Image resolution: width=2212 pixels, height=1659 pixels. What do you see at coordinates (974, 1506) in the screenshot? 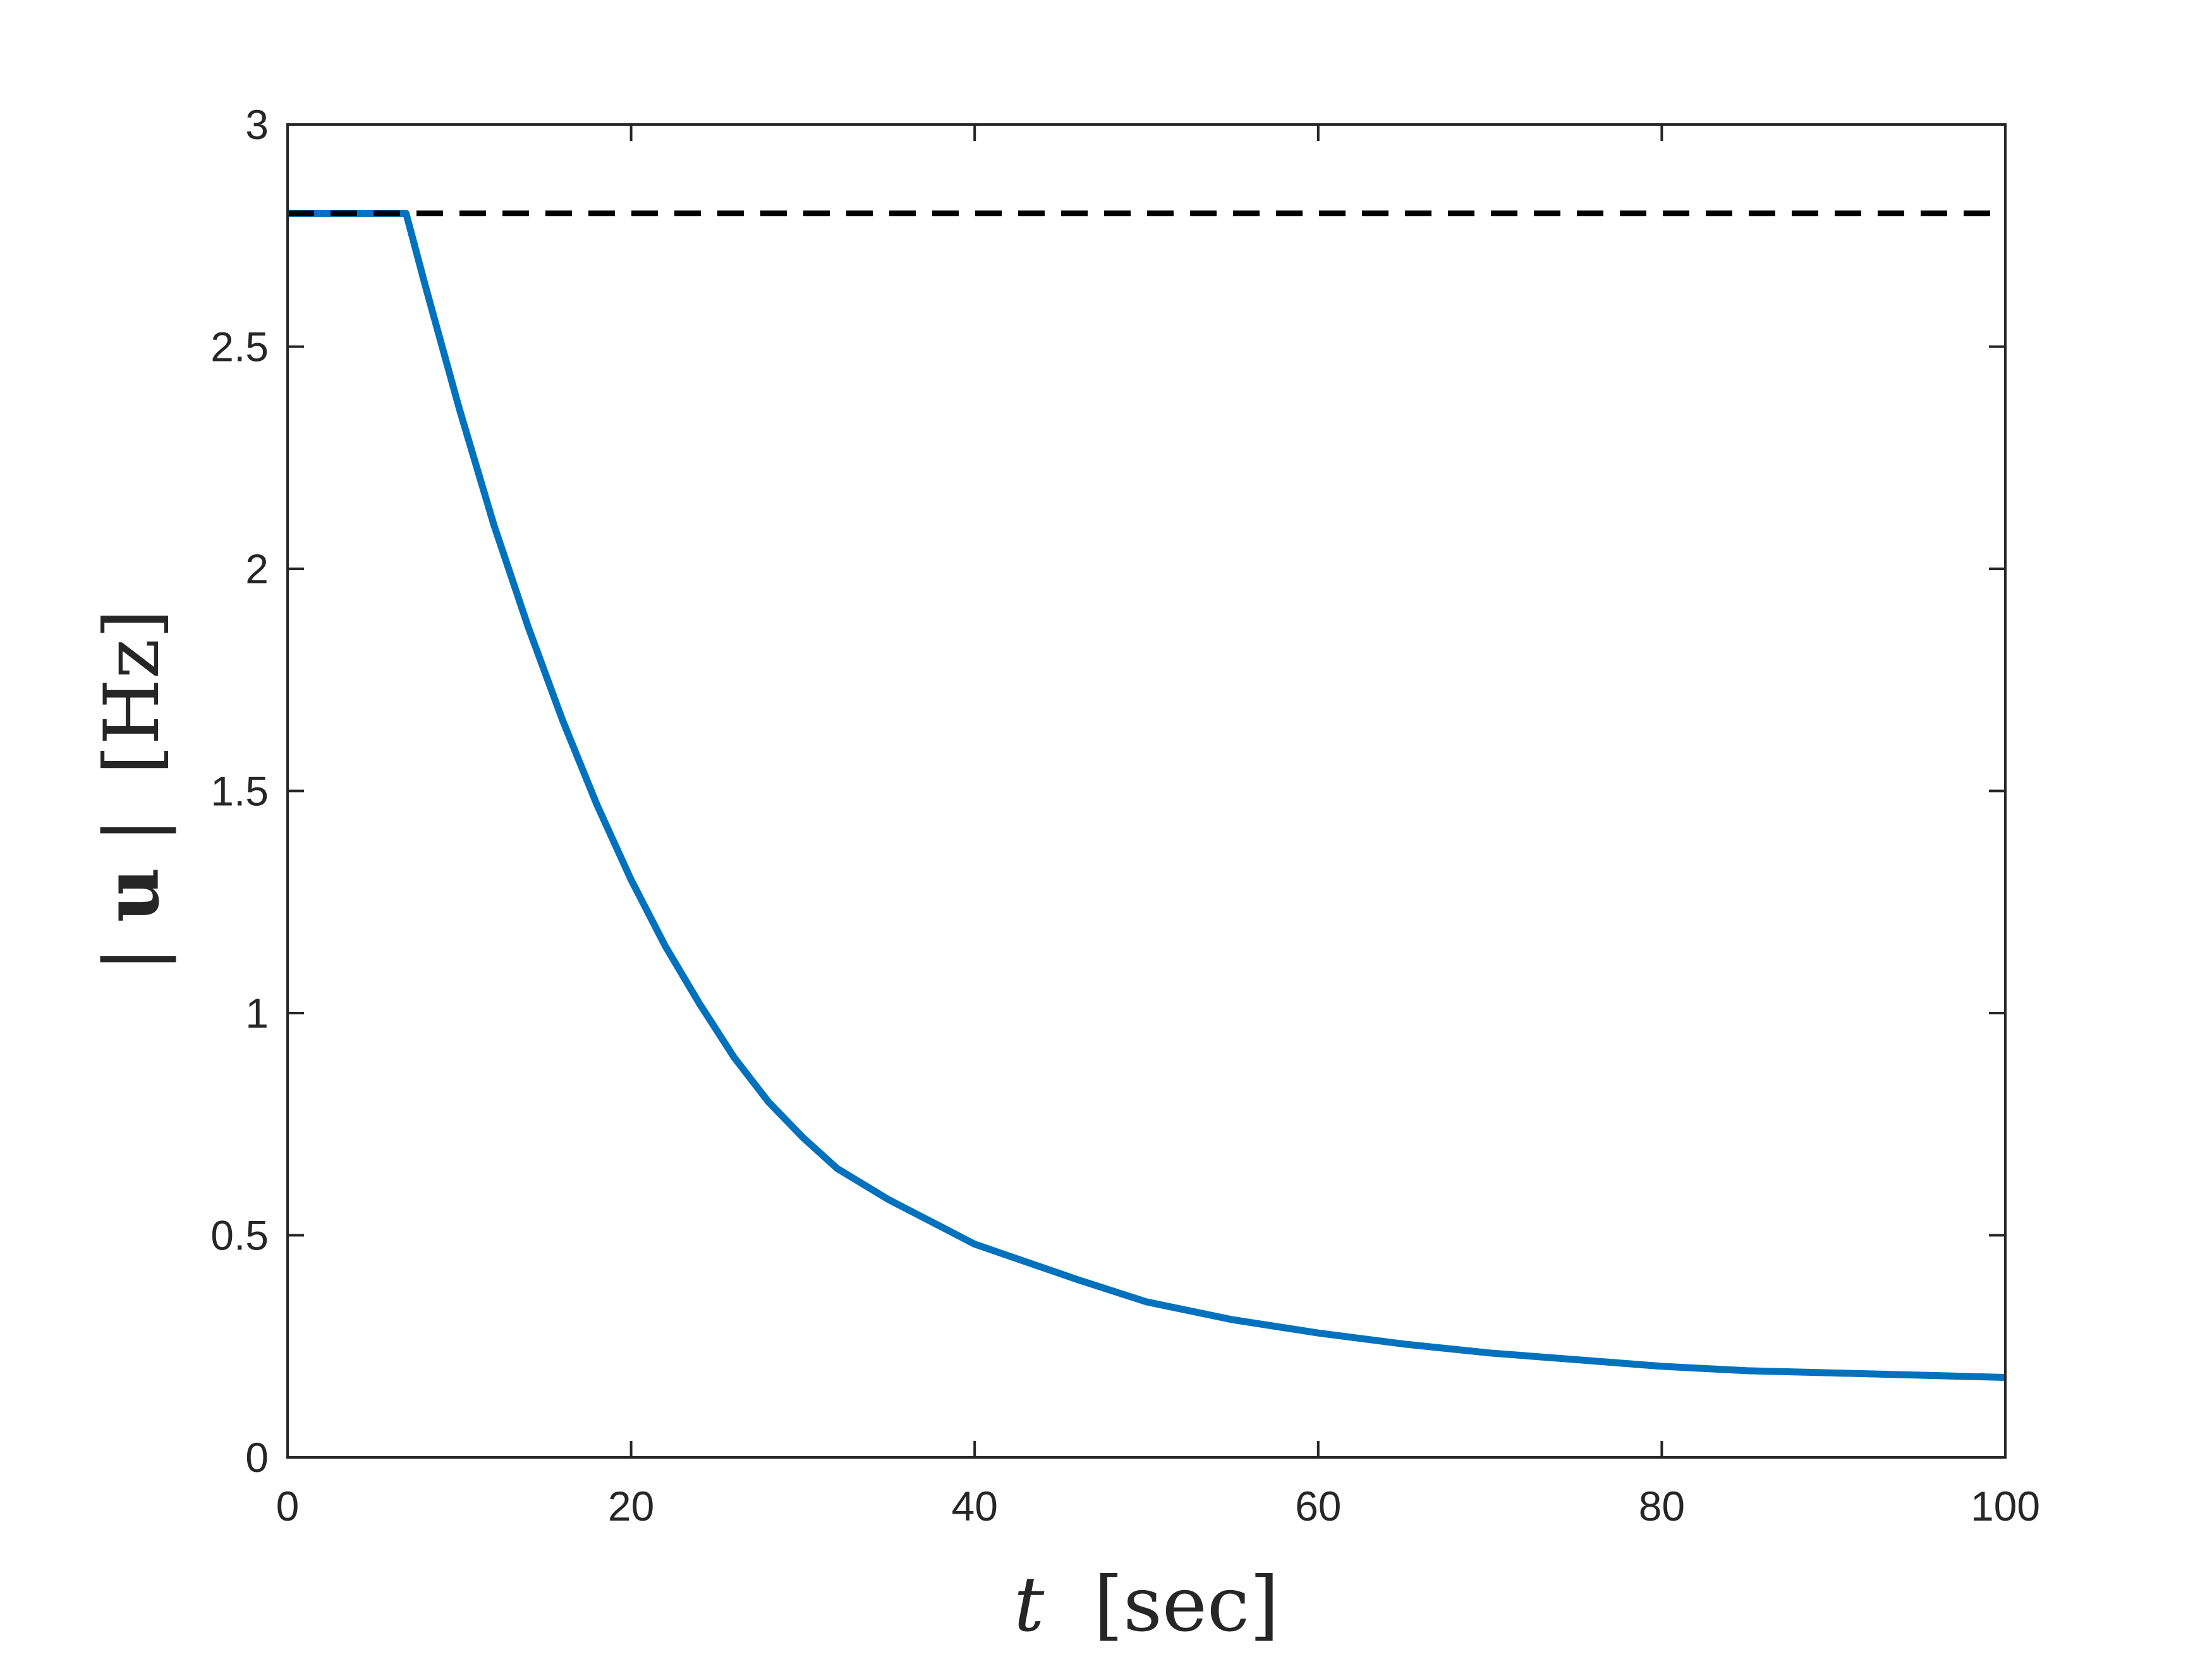
I see `x-tick-label: 40` at bounding box center [974, 1506].